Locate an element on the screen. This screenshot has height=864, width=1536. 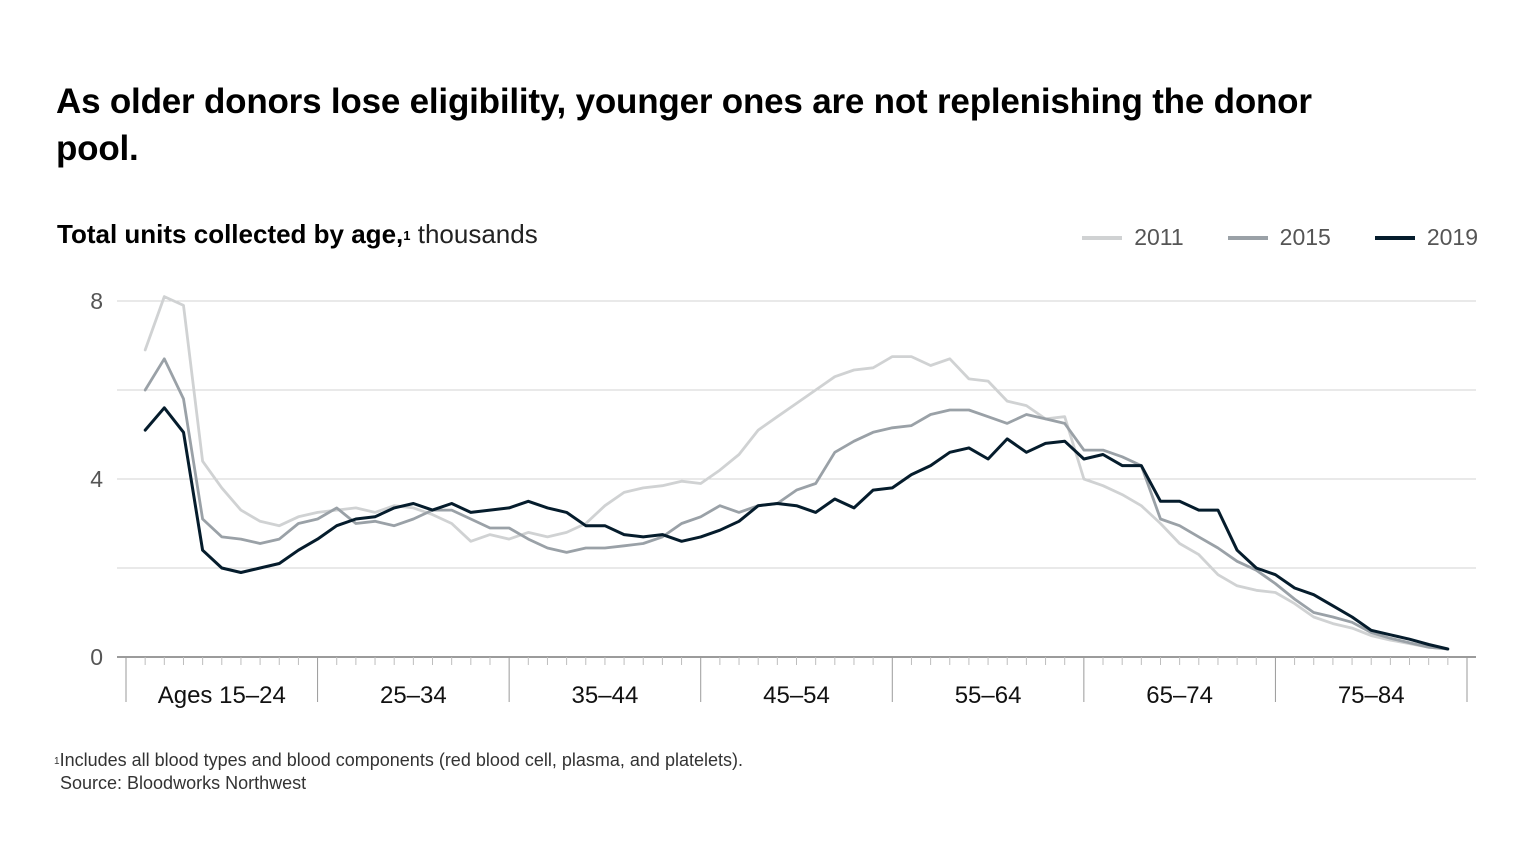
x-group-label: 35–44 is located at coordinates (605, 695).